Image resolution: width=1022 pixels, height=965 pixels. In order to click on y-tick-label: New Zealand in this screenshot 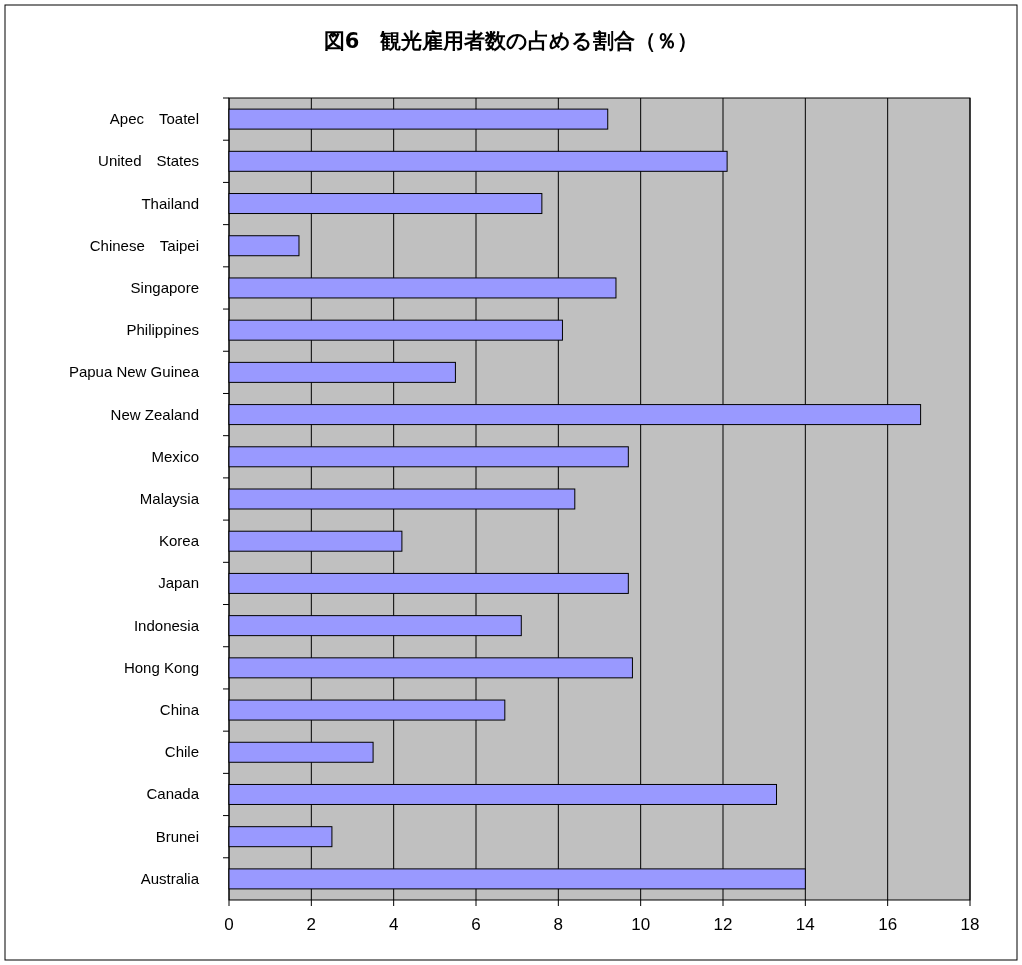, I will do `click(154, 414)`.